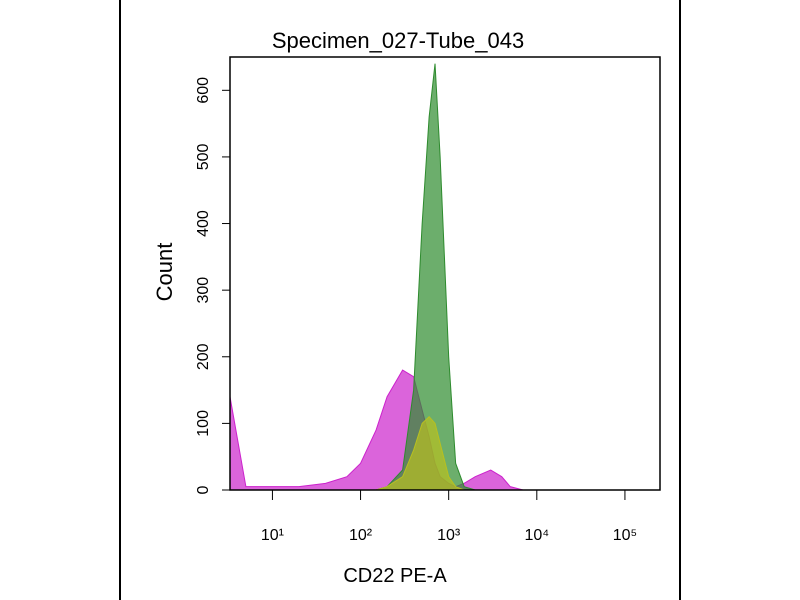 Image resolution: width=800 pixels, height=600 pixels. I want to click on x-tick-label: 10⁵, so click(625, 535).